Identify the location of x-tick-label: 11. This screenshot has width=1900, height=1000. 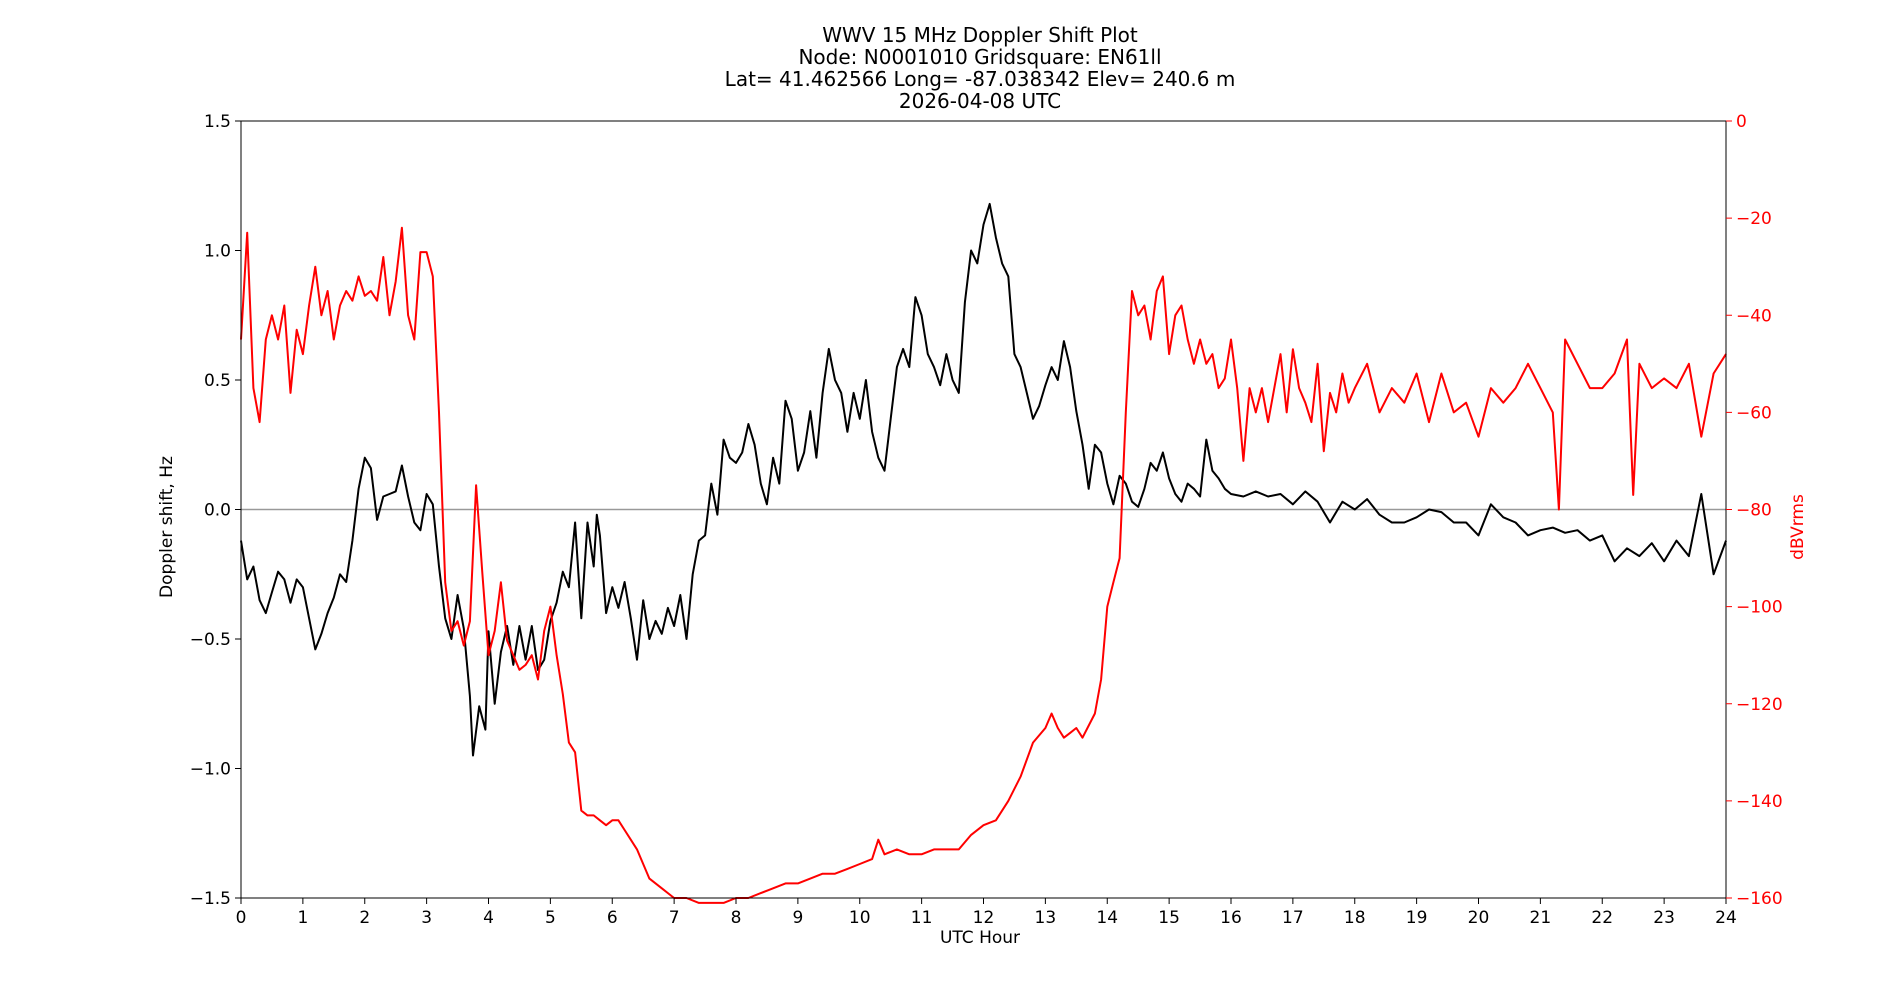
(922, 918).